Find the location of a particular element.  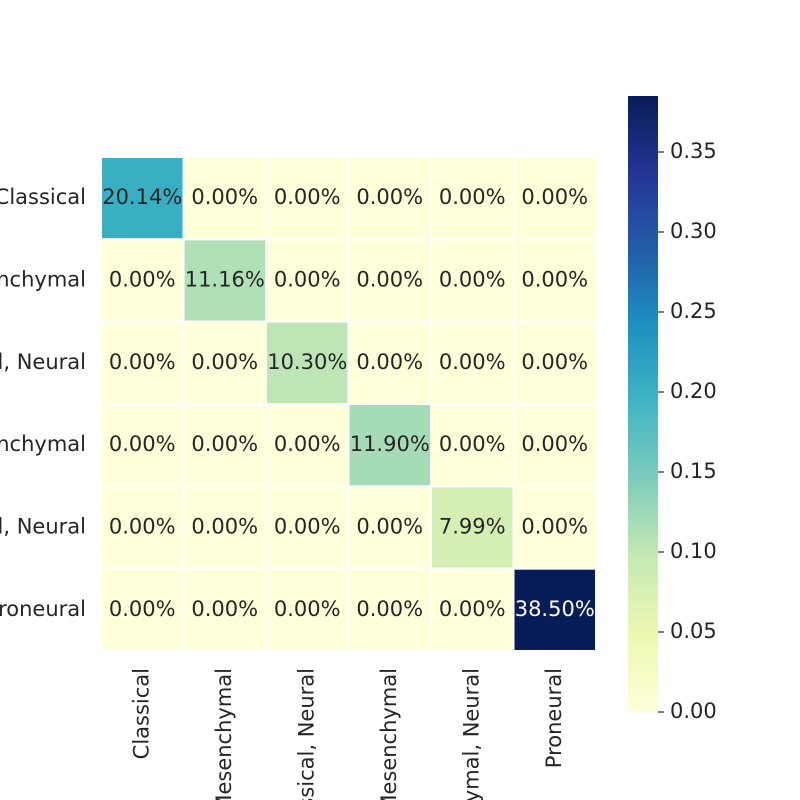

y-tick-label: Proneural is located at coordinates (43, 609).